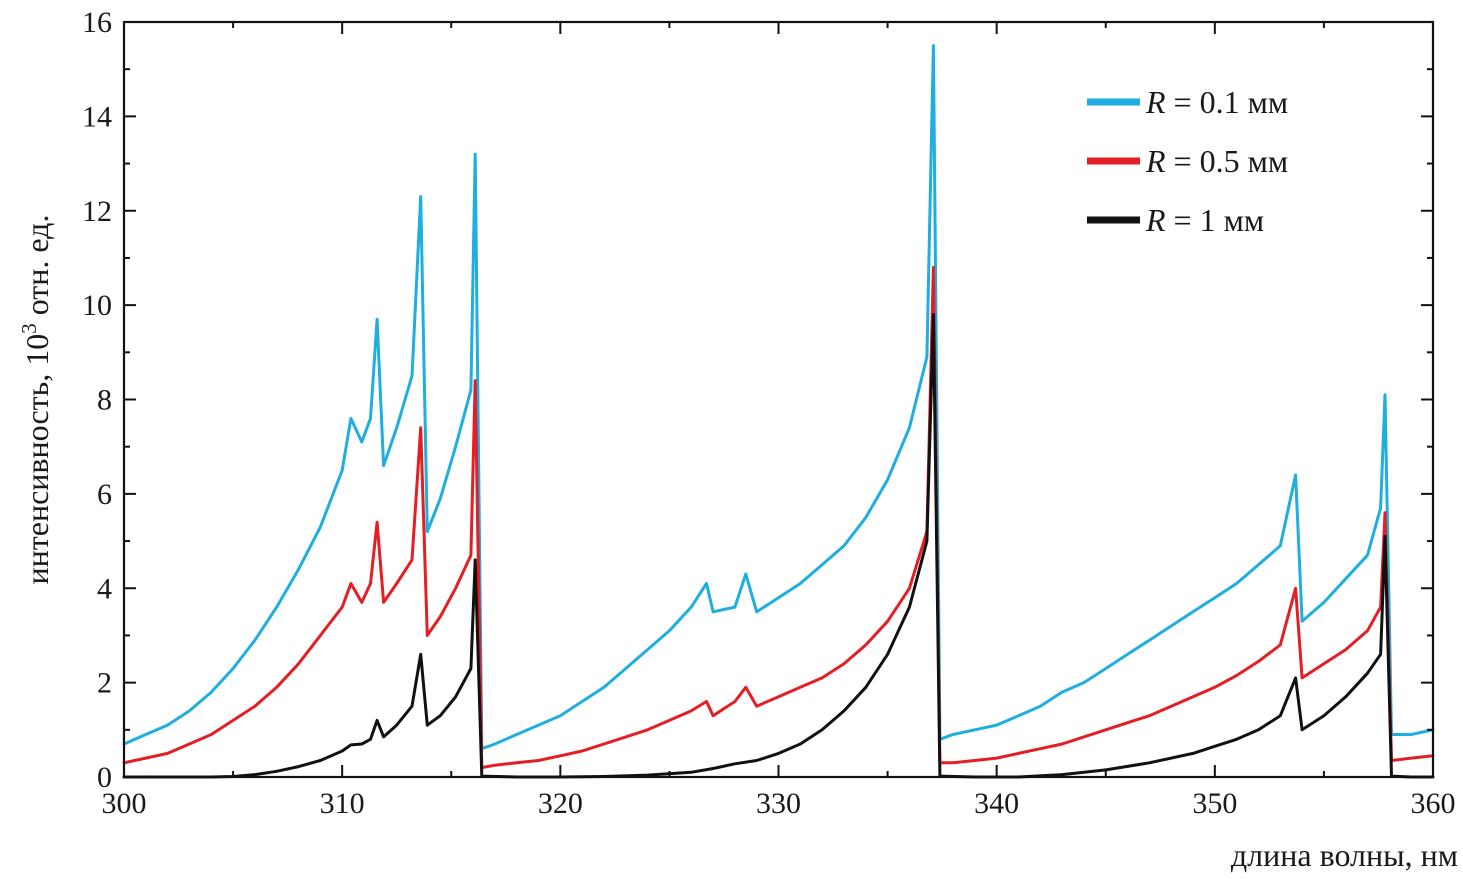  Describe the element at coordinates (104, 588) in the screenshot. I see `y-tick-label: 4` at that location.